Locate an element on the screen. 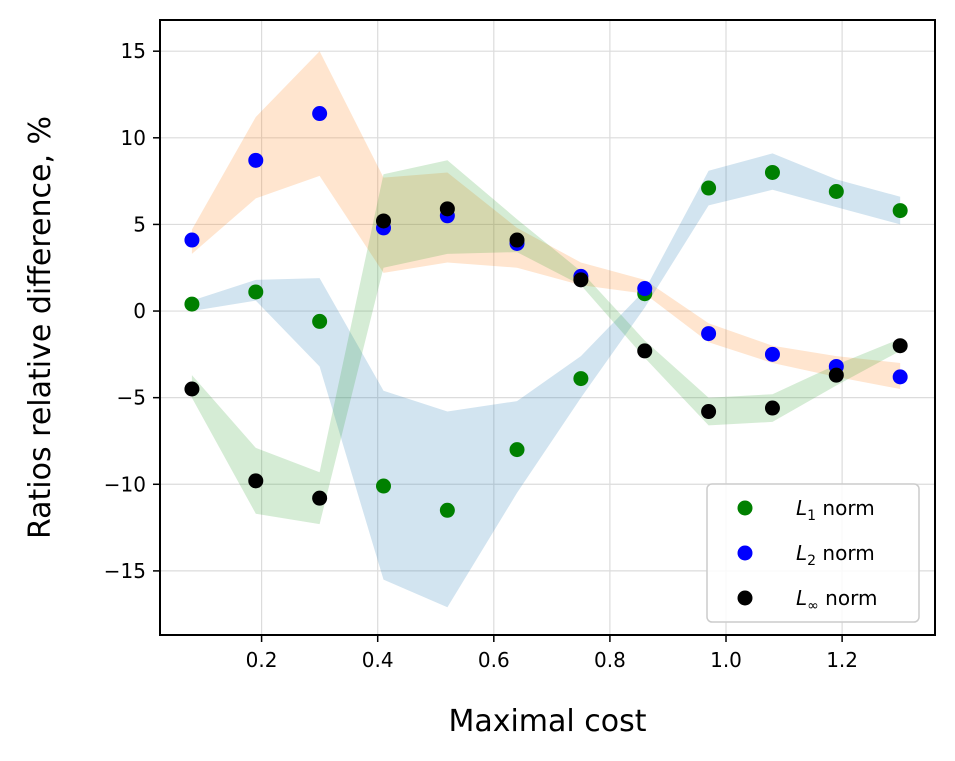 This screenshot has width=955, height=761. y-tick-label: −15 is located at coordinates (125, 571).